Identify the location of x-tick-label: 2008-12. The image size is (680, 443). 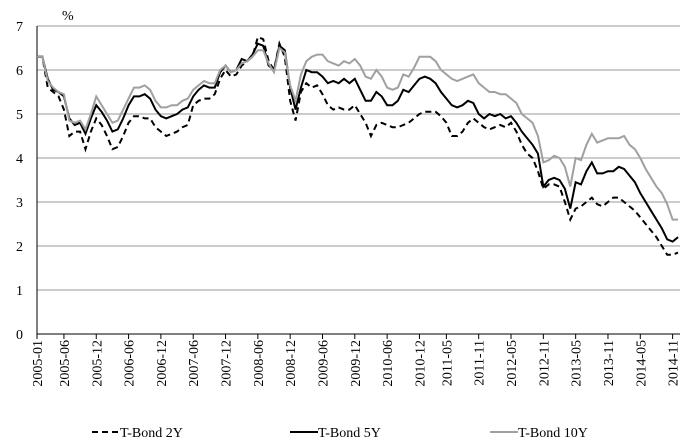
(291, 363).